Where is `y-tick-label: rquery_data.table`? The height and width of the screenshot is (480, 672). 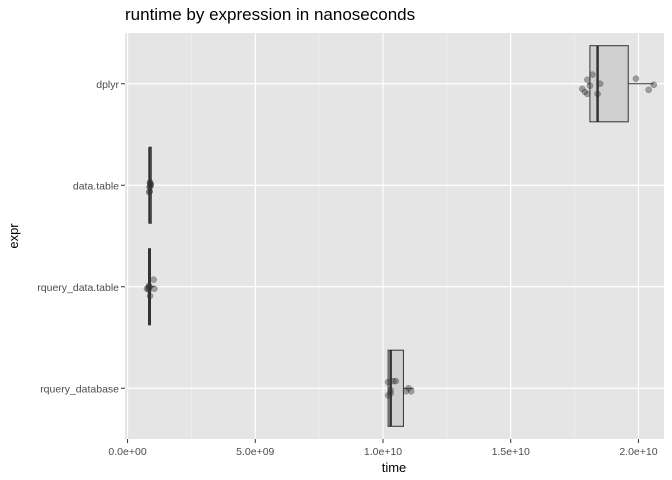 y-tick-label: rquery_data.table is located at coordinates (78, 288).